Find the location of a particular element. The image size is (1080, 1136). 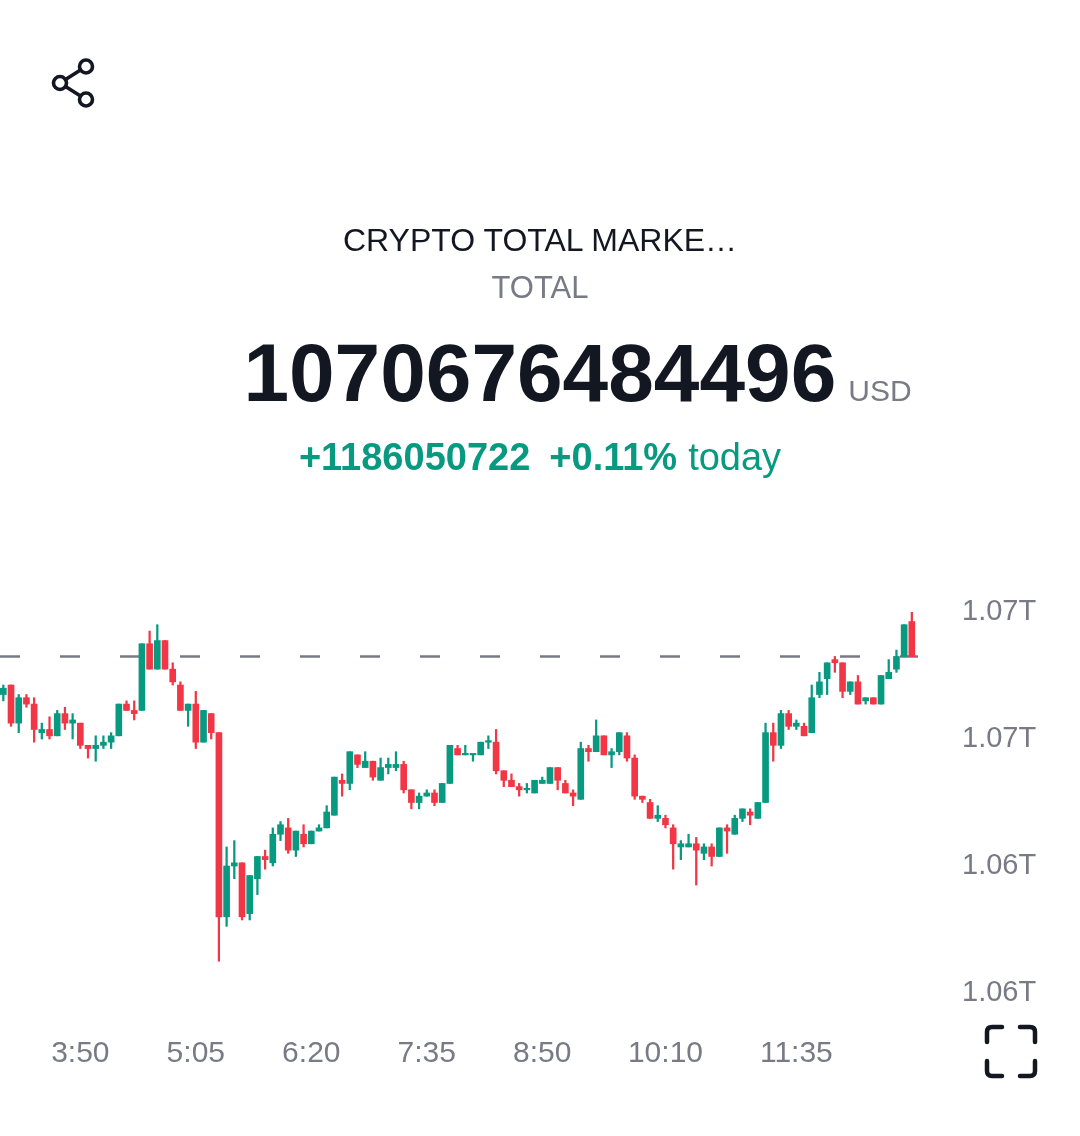

text: +1186050722 is located at coordinates (414, 457).